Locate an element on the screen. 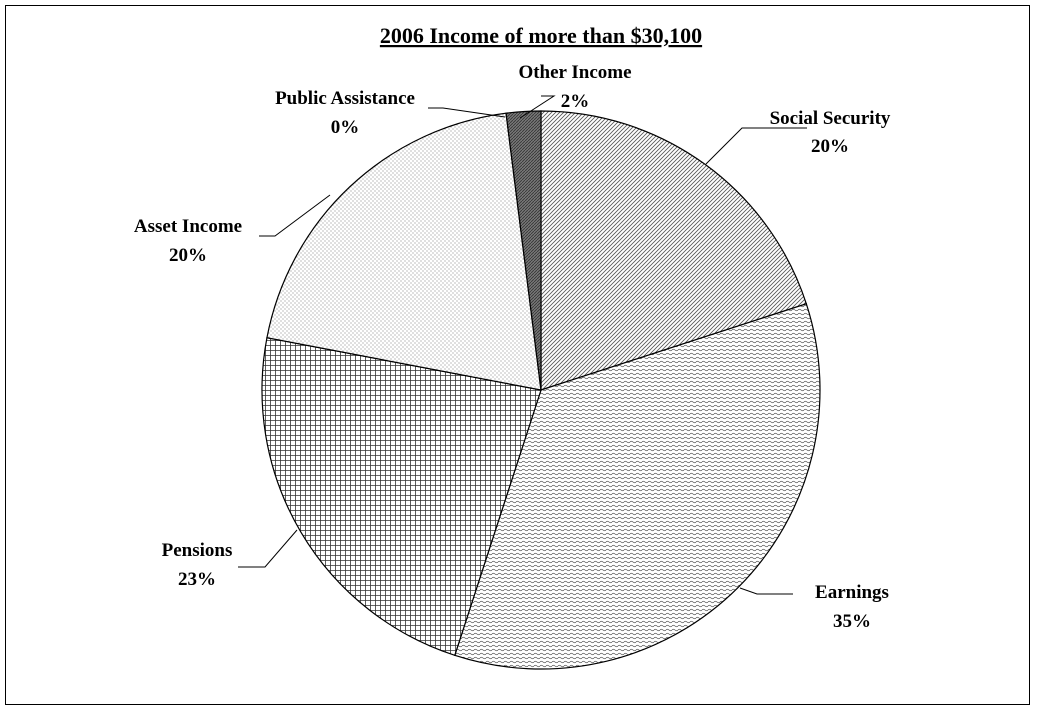 The height and width of the screenshot is (713, 1039). slice-percent-social-security: 20% is located at coordinates (830, 146).